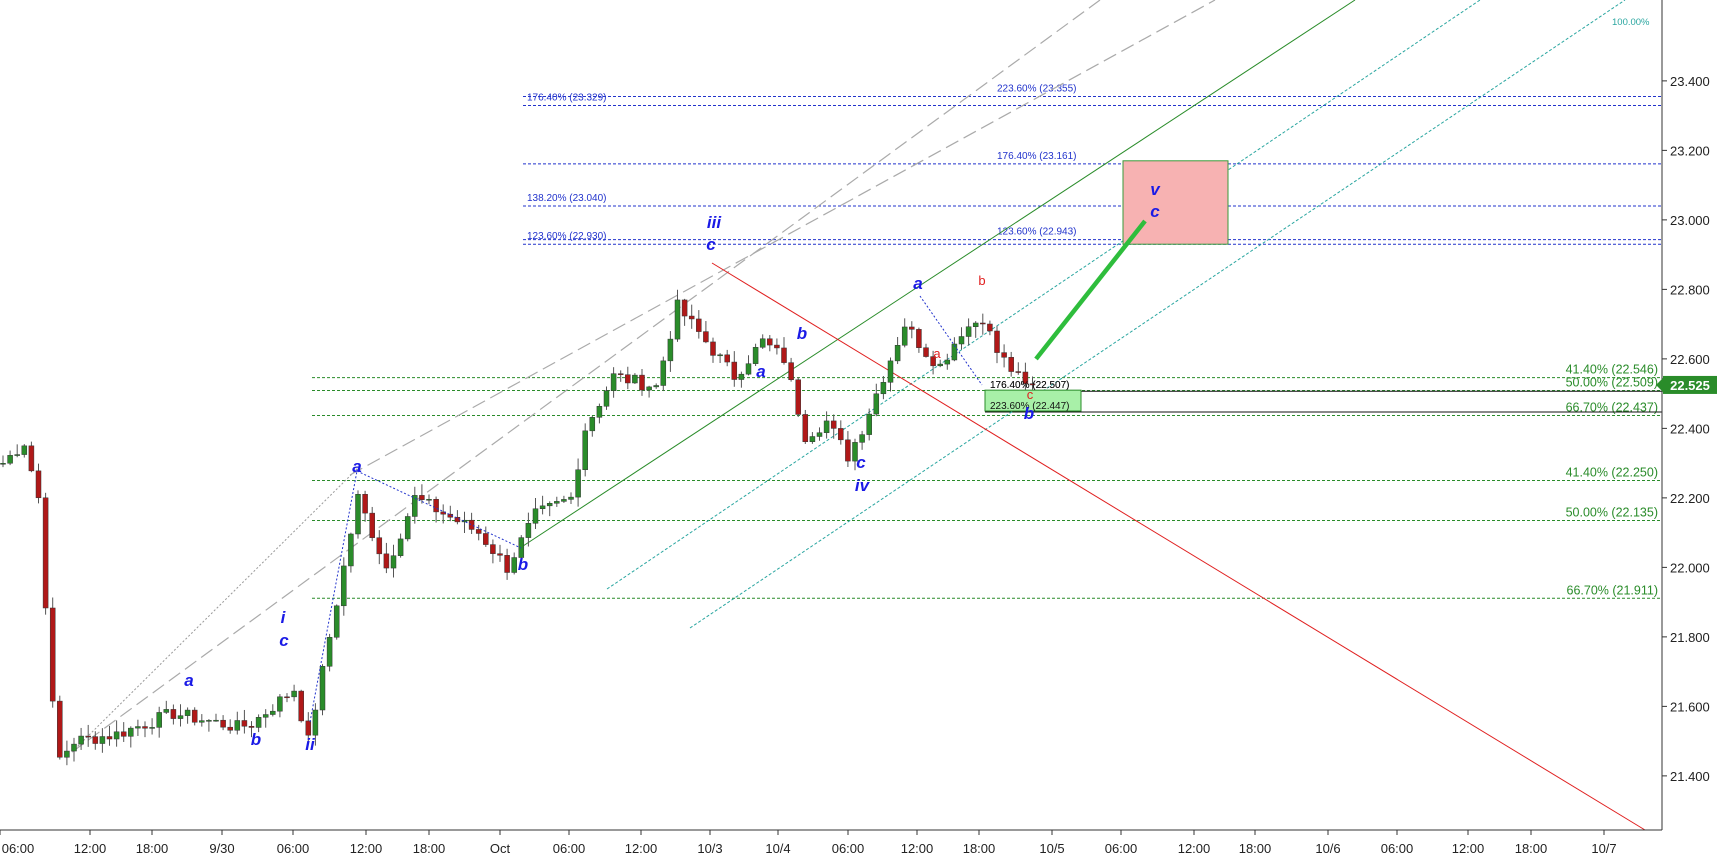 This screenshot has width=1717, height=863. Describe the element at coordinates (284, 640) in the screenshot. I see `wave-label: c` at that location.